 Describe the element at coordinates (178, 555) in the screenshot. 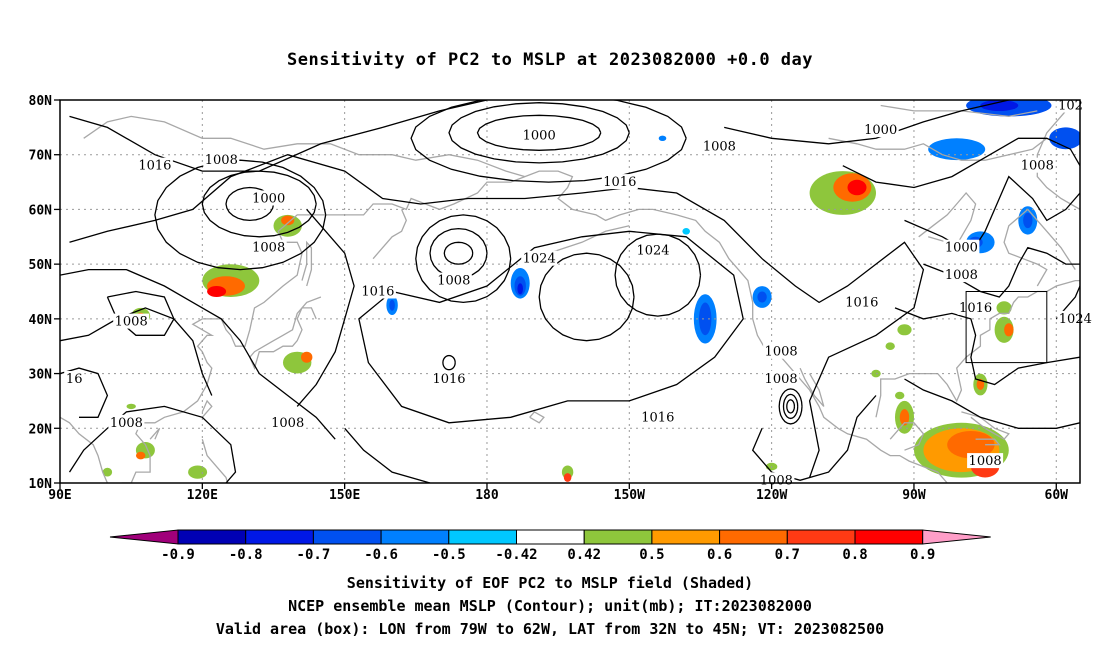

I see `colorbar-label: -0.9` at that location.